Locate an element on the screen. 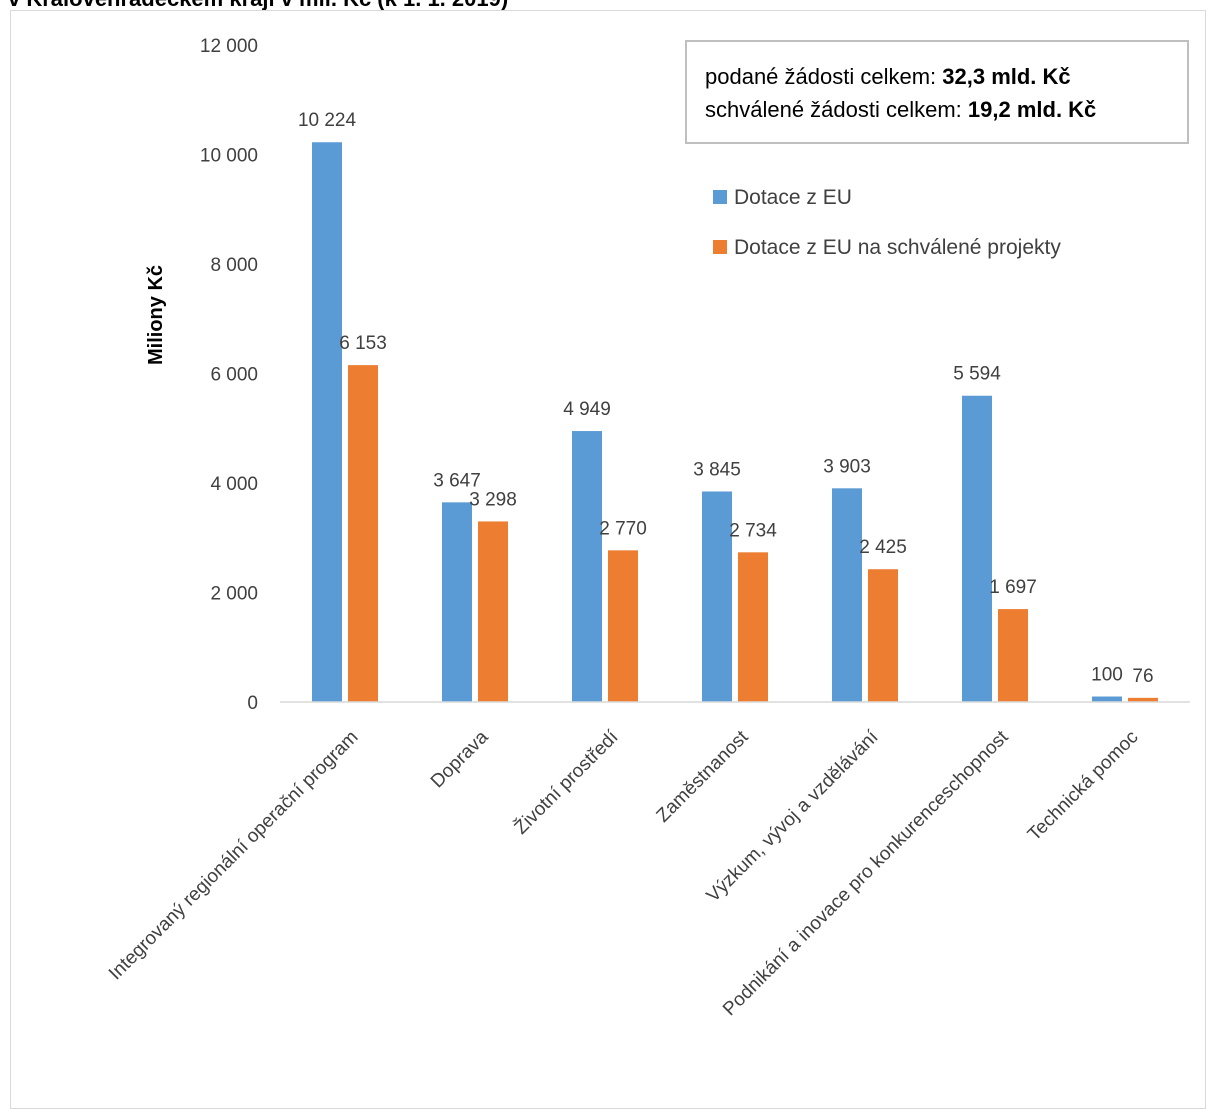 The image size is (1207, 1110). data-label: 1 697 is located at coordinates (1013, 587).